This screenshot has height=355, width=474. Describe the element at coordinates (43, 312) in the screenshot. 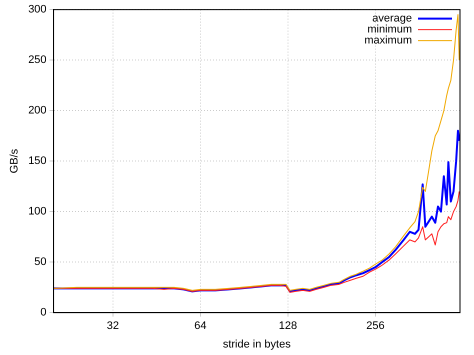

I see `y-tick-label: 0` at that location.